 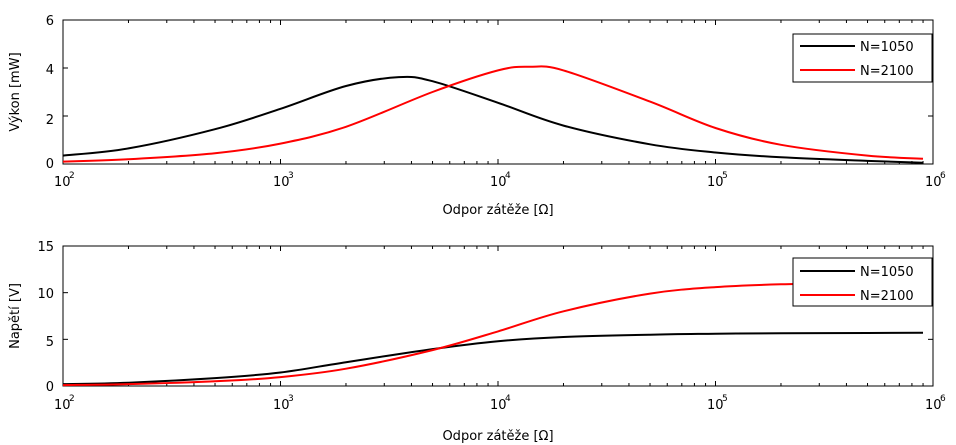 What do you see at coordinates (50, 120) in the screenshot?
I see `power-ytick-label: 2` at bounding box center [50, 120].